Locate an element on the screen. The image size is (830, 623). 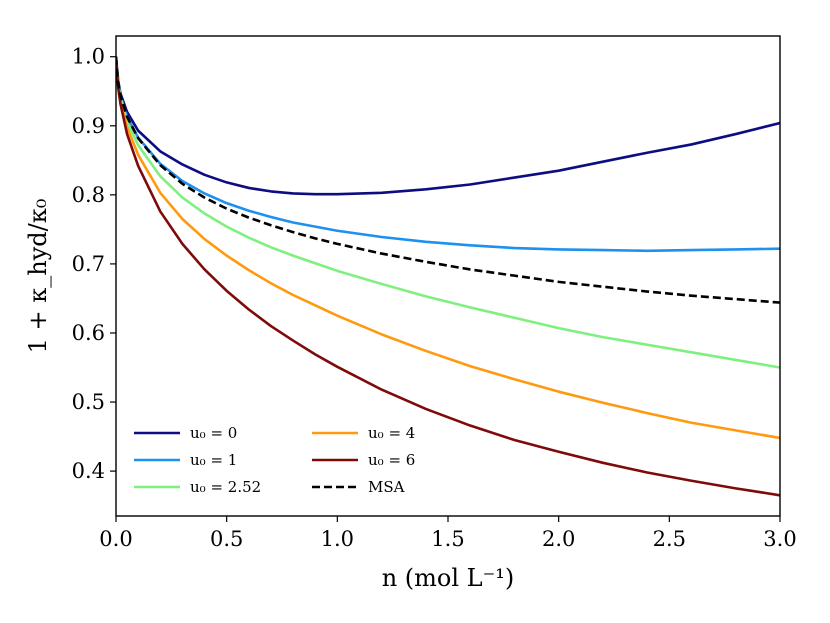
x-tick-label: 0.0 is located at coordinates (115, 539).